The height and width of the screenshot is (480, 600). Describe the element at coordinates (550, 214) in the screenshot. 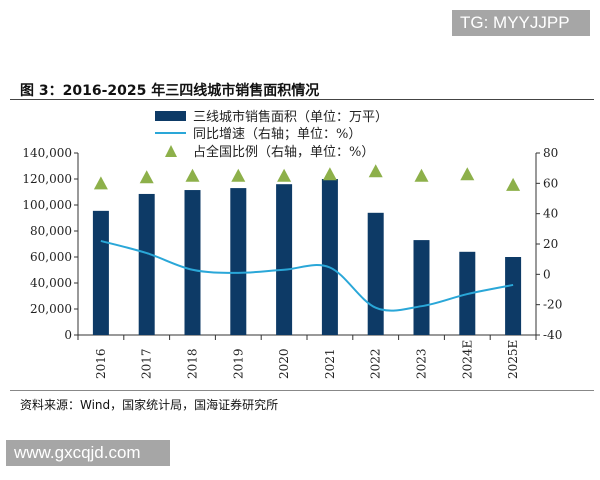

I see `right-tick-label: 40` at that location.